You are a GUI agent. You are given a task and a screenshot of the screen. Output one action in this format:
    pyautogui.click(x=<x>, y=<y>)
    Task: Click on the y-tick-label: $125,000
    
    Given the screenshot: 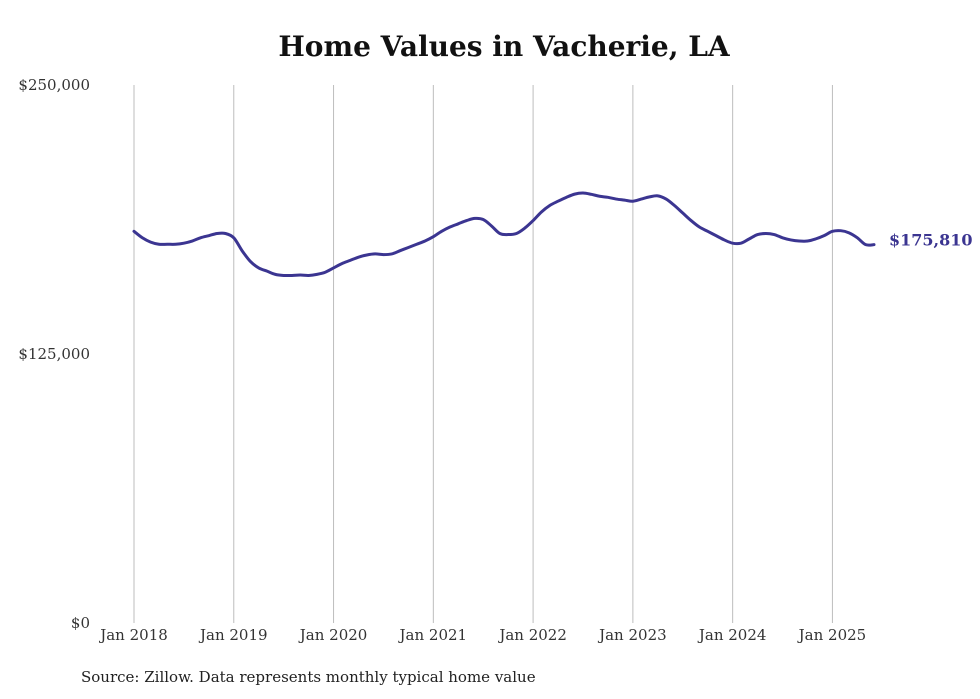 What is the action you would take?
    pyautogui.click(x=54, y=354)
    